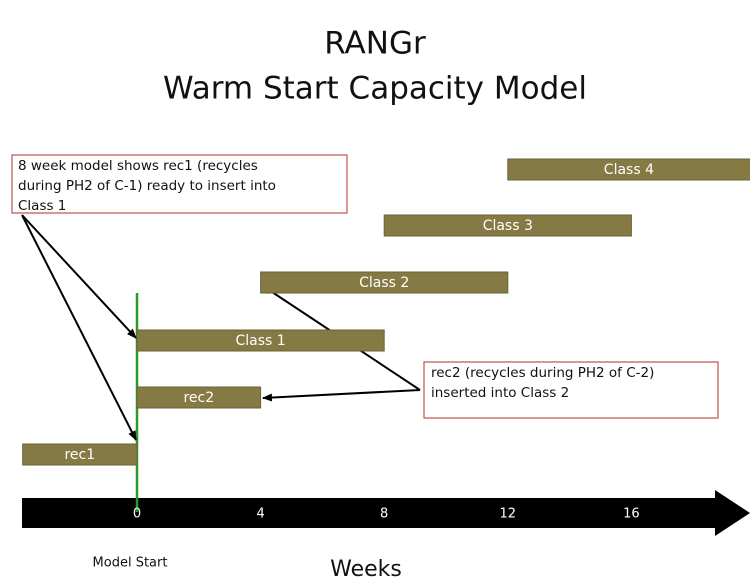  What do you see at coordinates (260, 514) in the screenshot?
I see `tick-label: 4` at bounding box center [260, 514].